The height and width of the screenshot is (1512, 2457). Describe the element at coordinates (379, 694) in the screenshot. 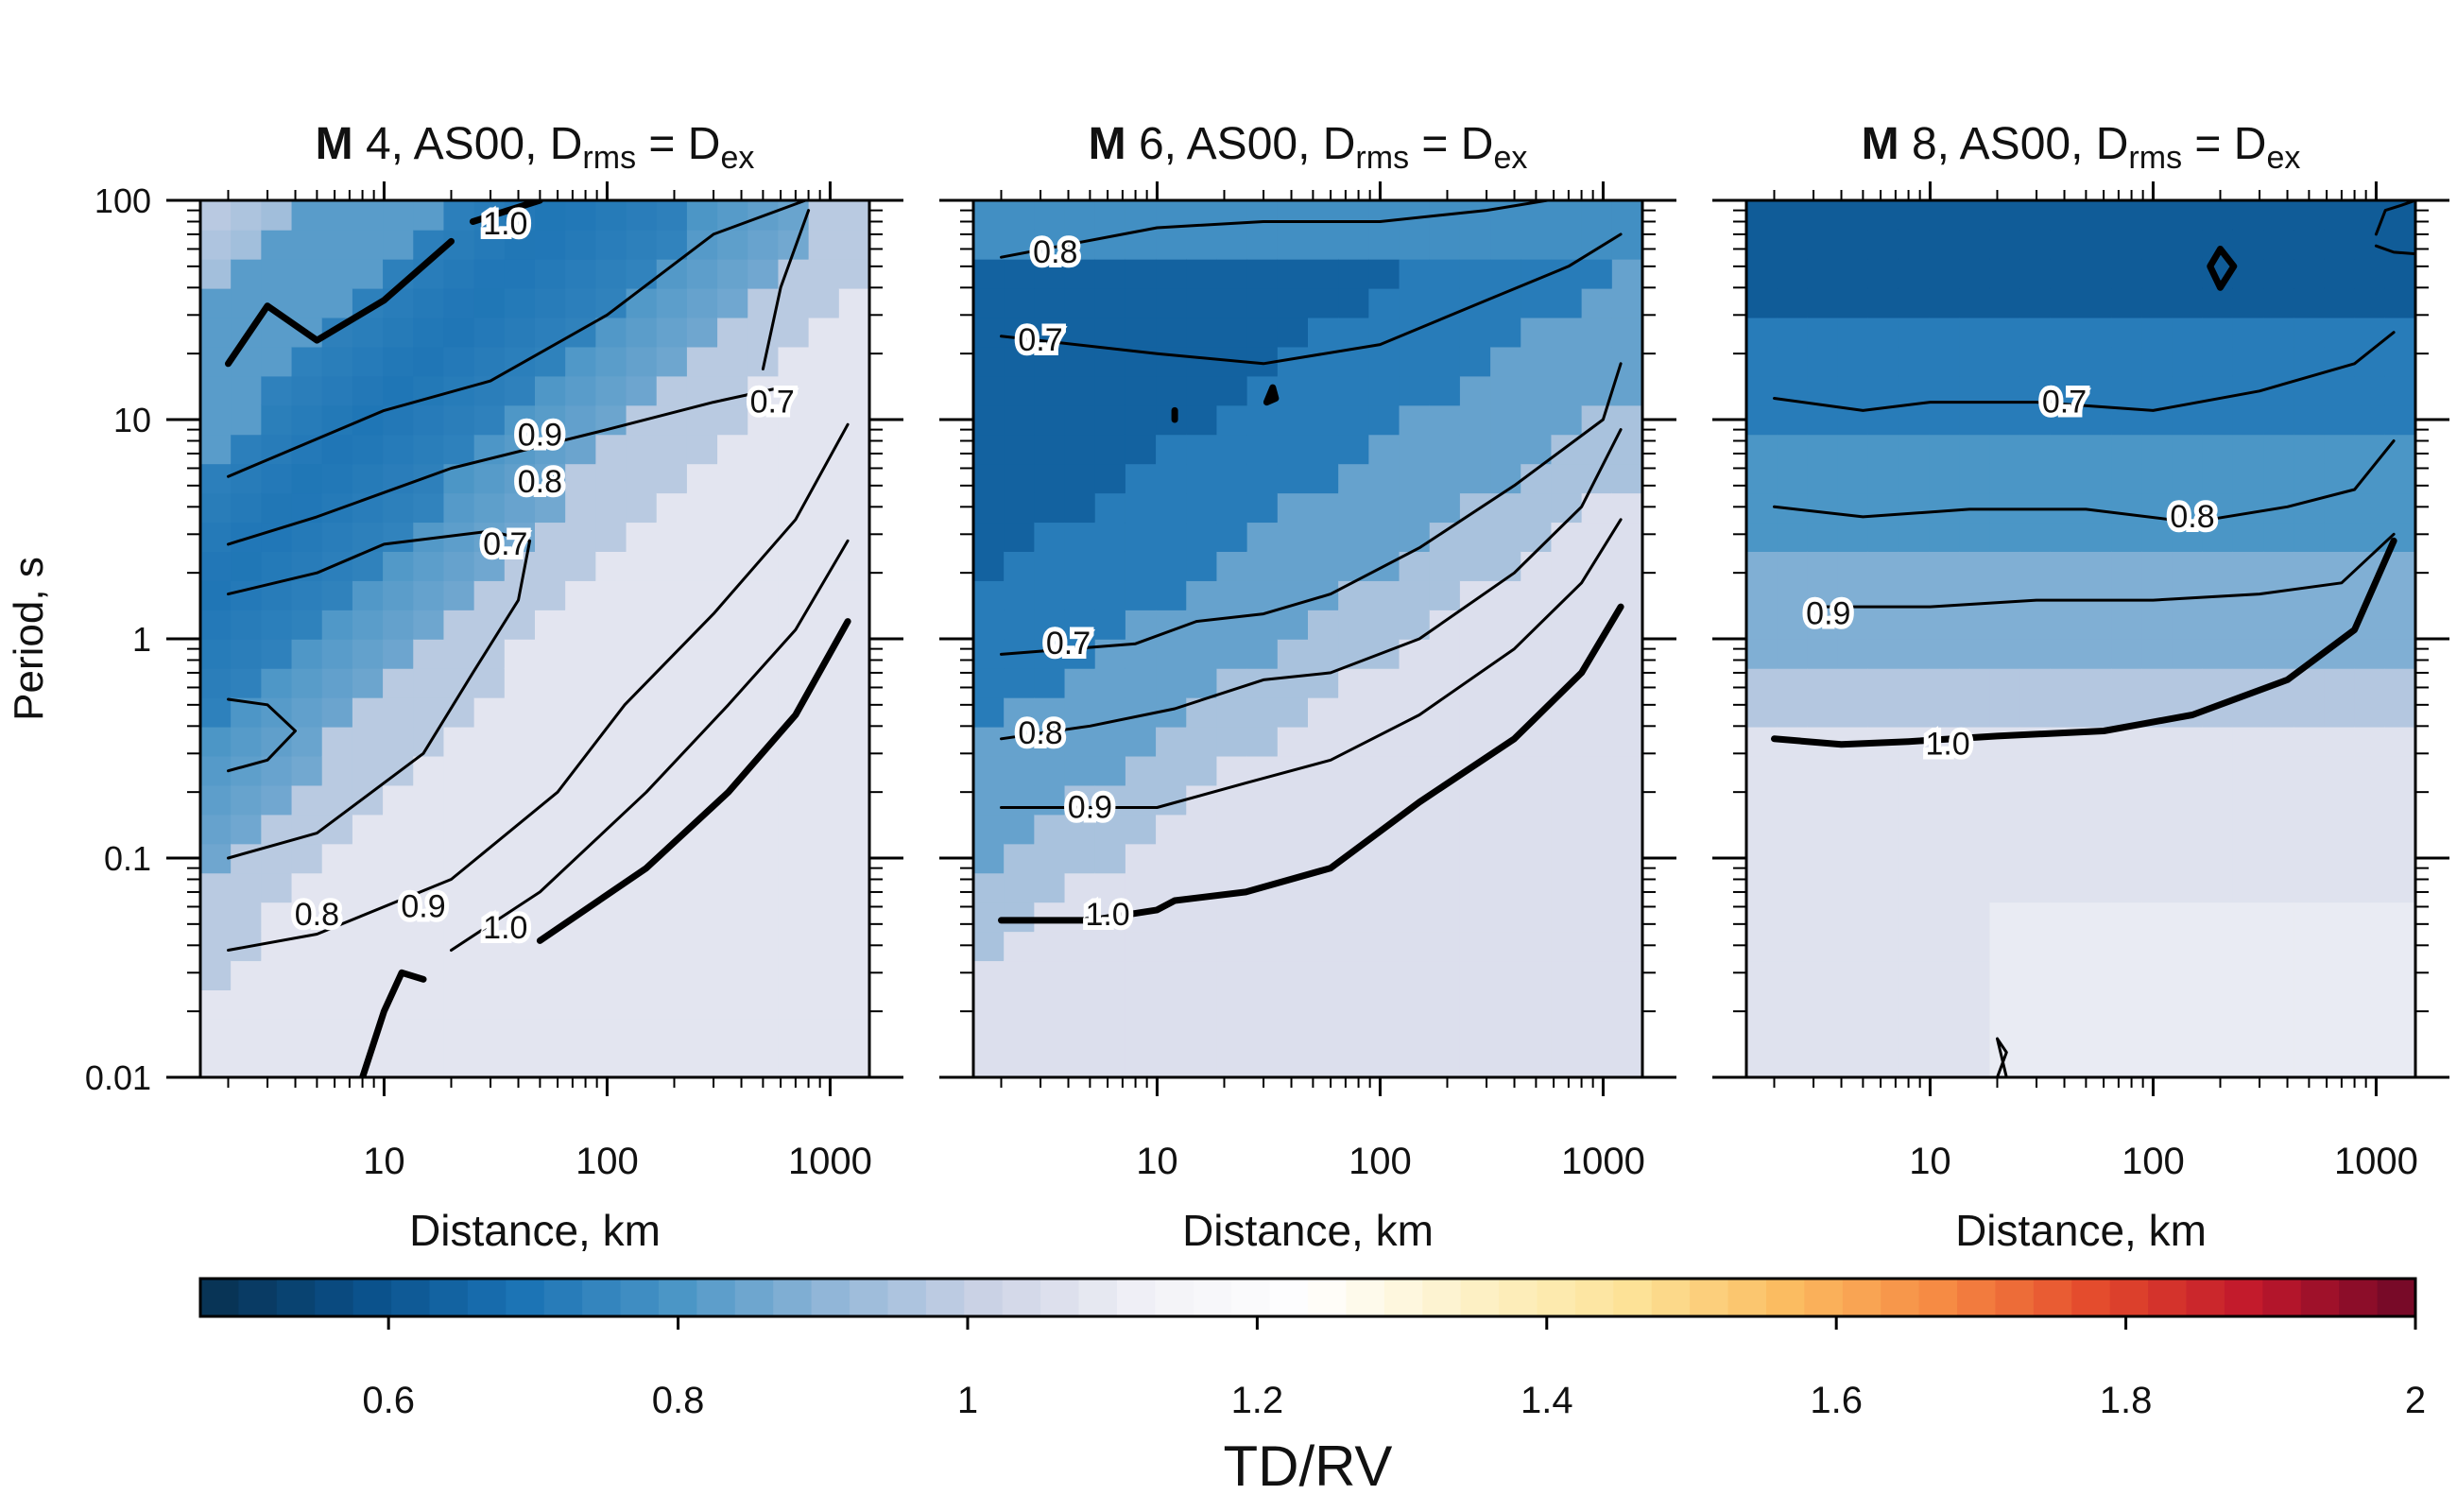

I see `contour-0.7` at that location.